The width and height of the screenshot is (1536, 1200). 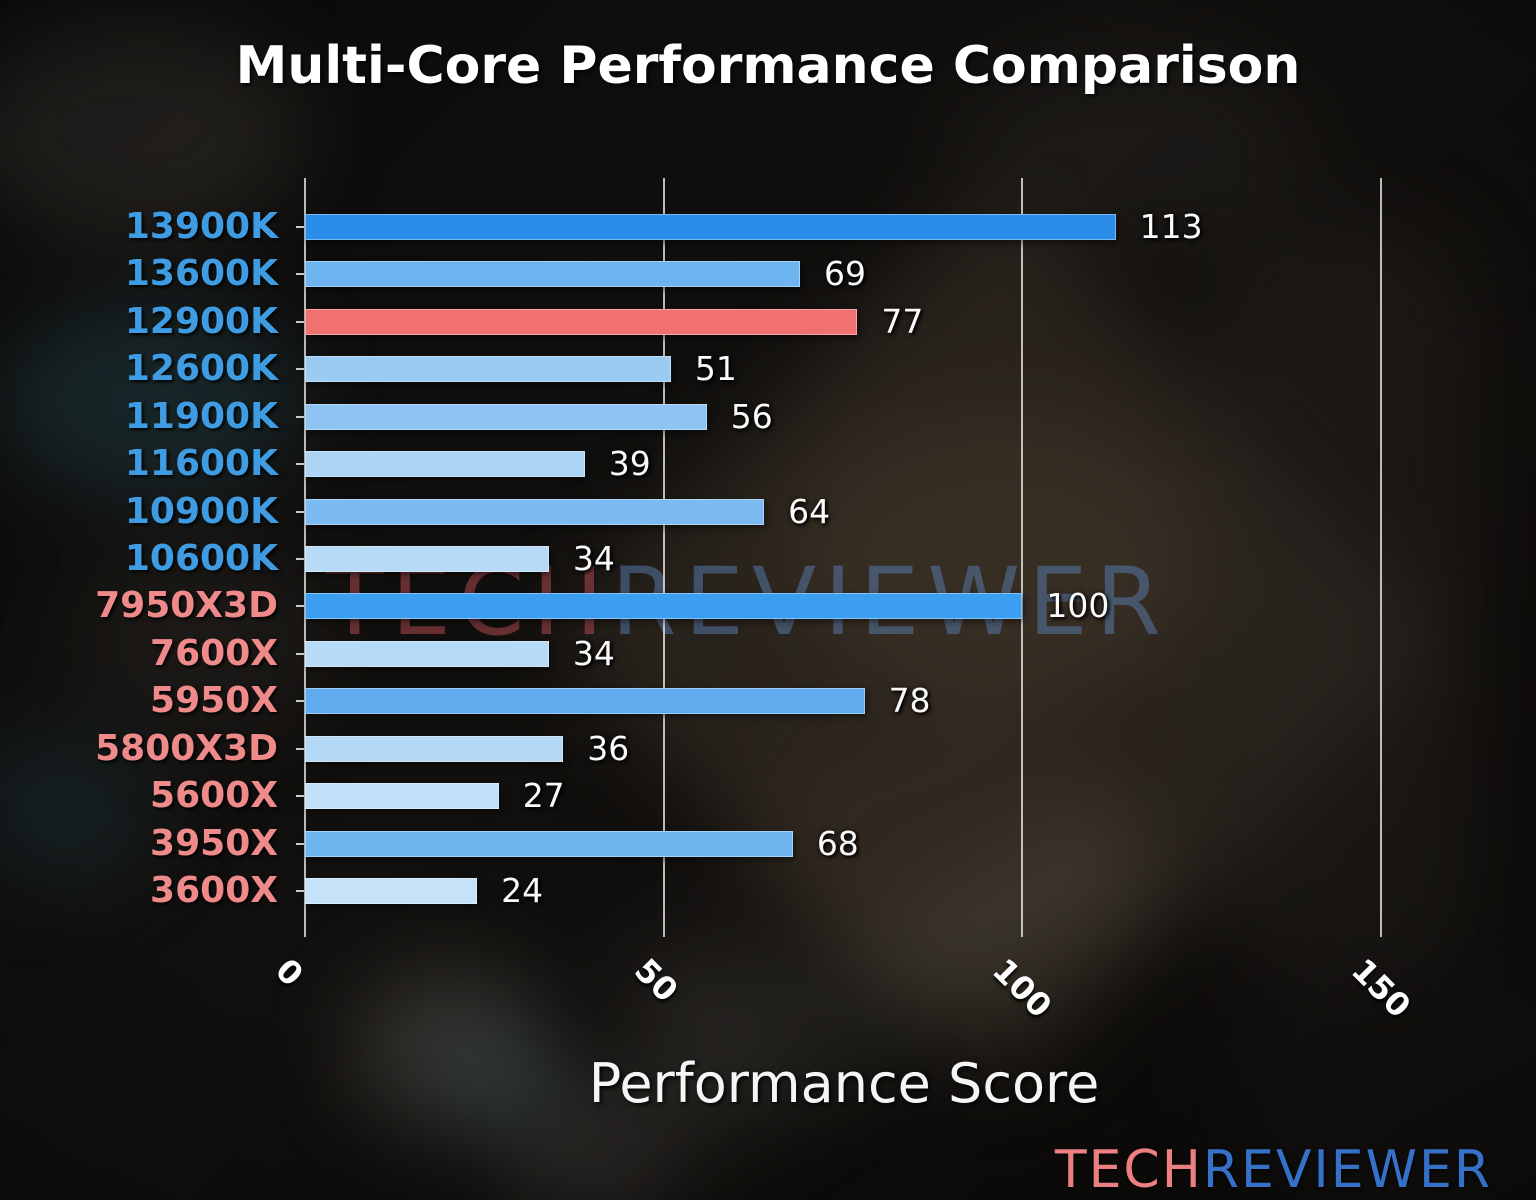 I want to click on value-label-5950X: 78, so click(x=909, y=701).